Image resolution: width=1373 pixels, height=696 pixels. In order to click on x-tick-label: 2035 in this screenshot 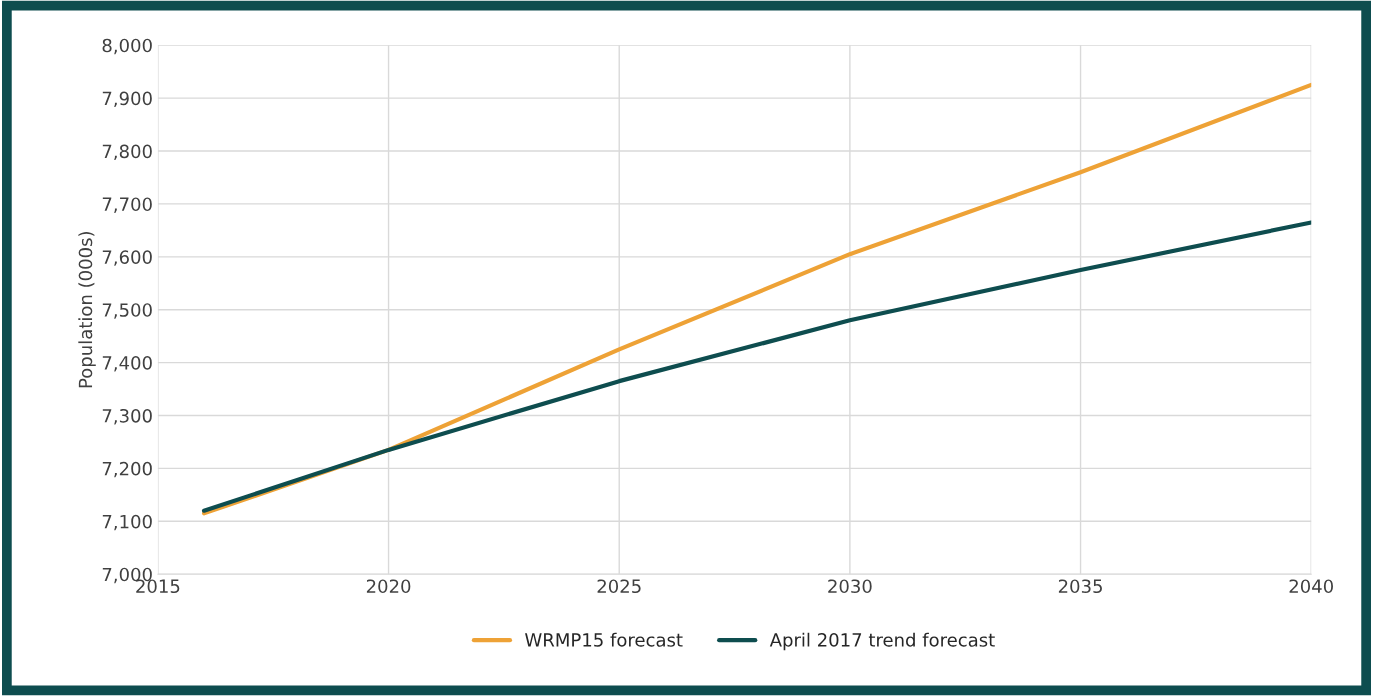, I will do `click(1080, 586)`.